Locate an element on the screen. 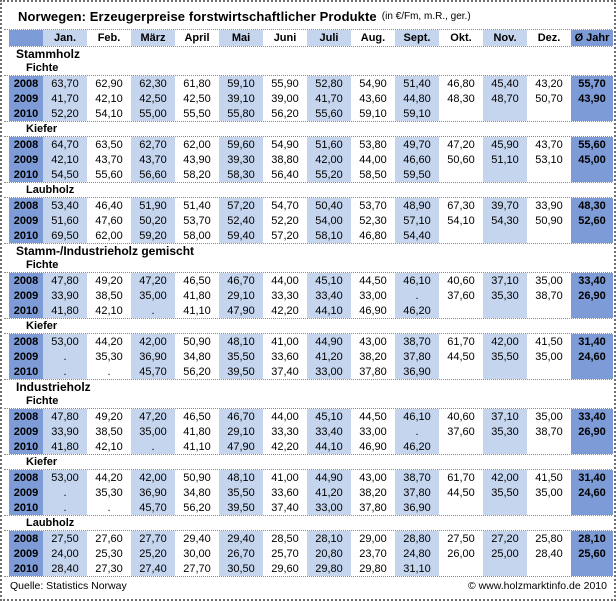  price-cell: 56,20 is located at coordinates (285, 113).